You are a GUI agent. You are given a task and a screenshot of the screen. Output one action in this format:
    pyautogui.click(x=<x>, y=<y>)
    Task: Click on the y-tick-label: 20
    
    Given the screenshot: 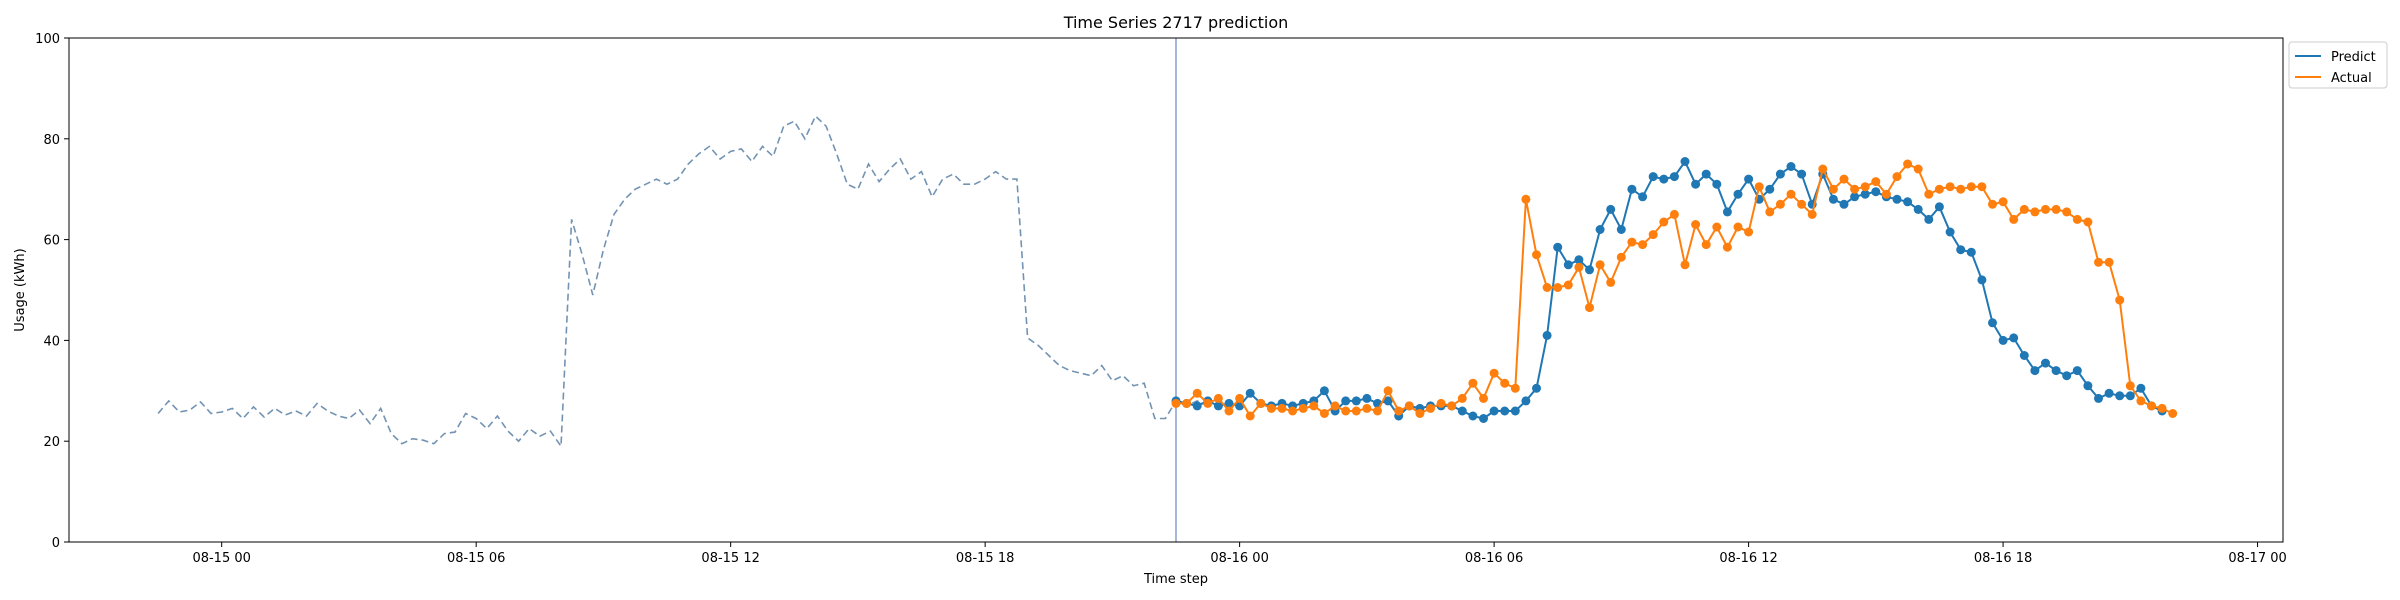 What is the action you would take?
    pyautogui.click(x=51, y=442)
    